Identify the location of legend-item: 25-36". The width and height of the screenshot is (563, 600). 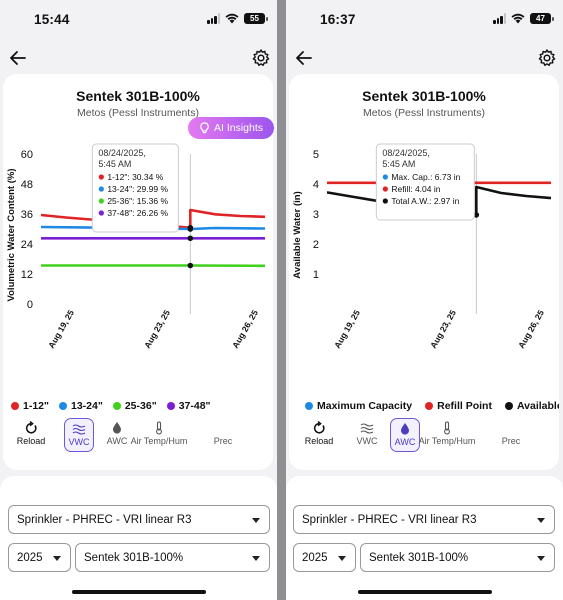
(134, 406).